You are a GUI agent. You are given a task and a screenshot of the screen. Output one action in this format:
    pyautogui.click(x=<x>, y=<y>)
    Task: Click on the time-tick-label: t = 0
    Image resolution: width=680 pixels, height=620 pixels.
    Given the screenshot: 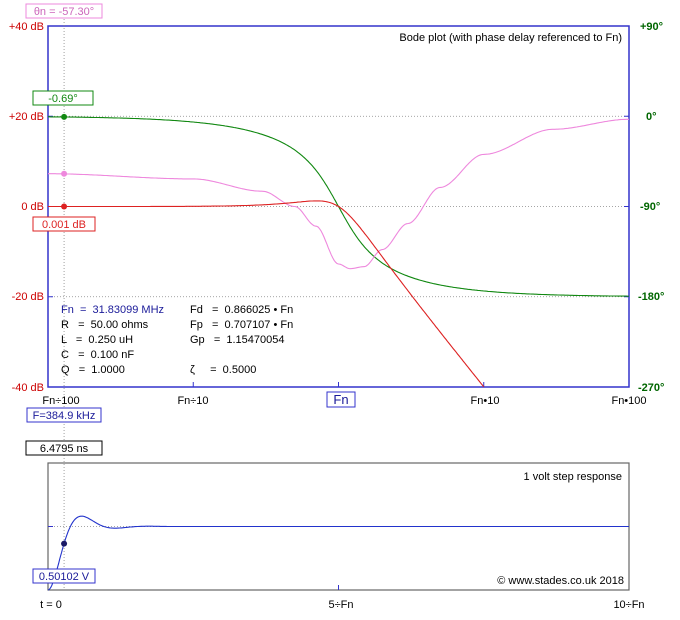 What is the action you would take?
    pyautogui.click(x=51, y=605)
    